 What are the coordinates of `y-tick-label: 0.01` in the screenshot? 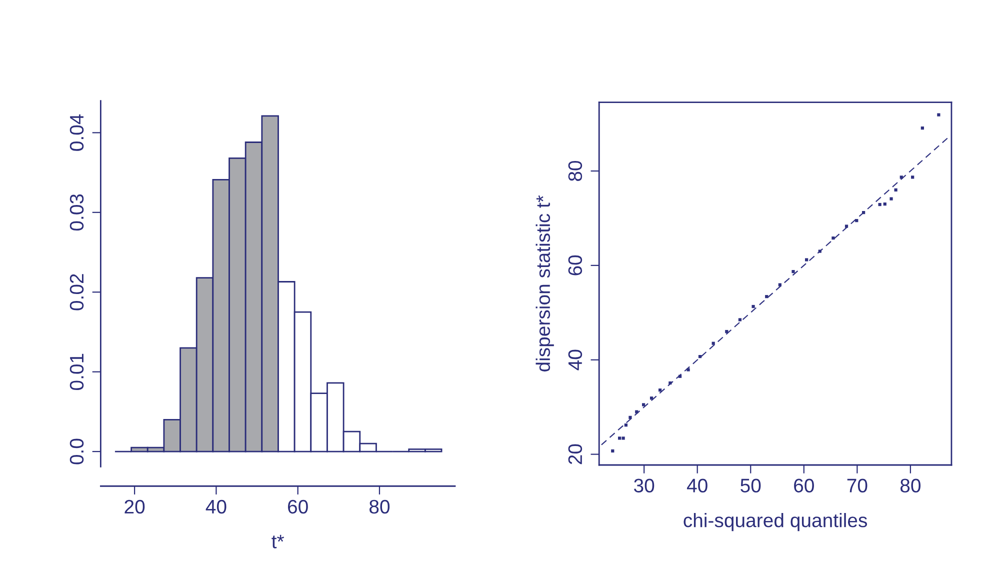 It's located at (77, 372).